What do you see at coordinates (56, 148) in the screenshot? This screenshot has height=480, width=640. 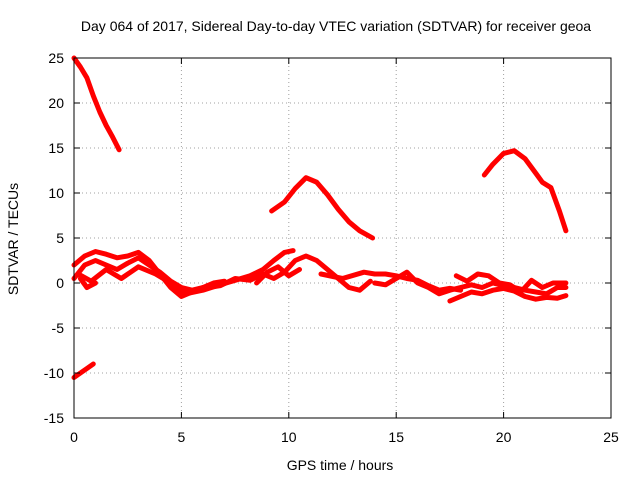 I see `y-tick-label: 15` at bounding box center [56, 148].